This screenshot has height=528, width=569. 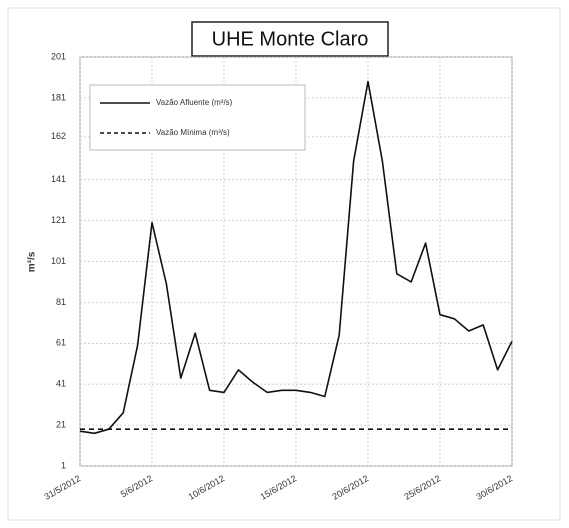 What do you see at coordinates (194, 102) in the screenshot?
I see `legend-label: Vazão Afluente (m³/s)` at bounding box center [194, 102].